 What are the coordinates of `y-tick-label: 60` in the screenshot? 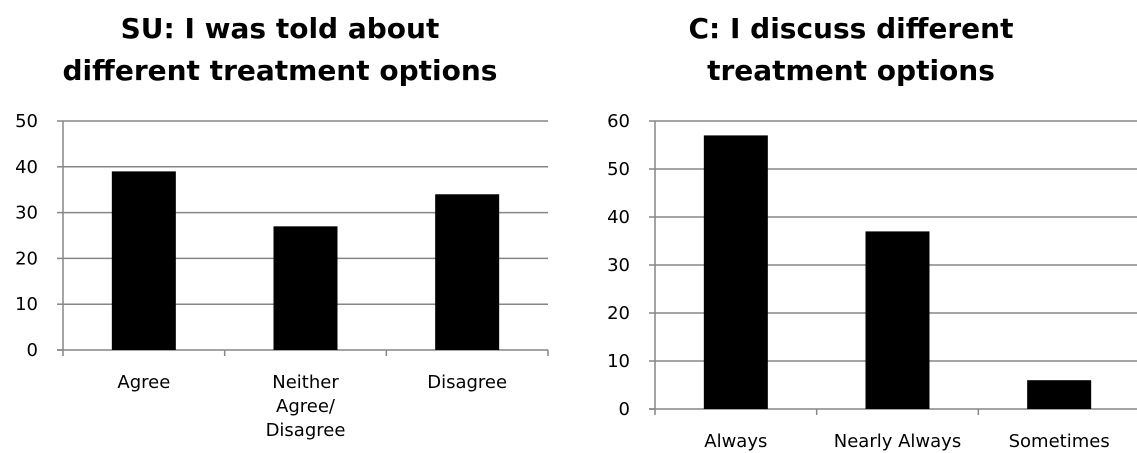 It's located at (618, 121).